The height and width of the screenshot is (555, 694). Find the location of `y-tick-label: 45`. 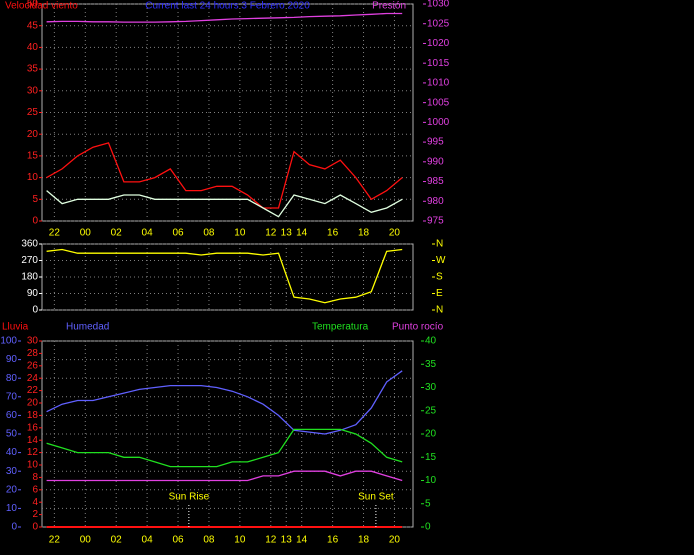

y-tick-label: 45 is located at coordinates (33, 25).